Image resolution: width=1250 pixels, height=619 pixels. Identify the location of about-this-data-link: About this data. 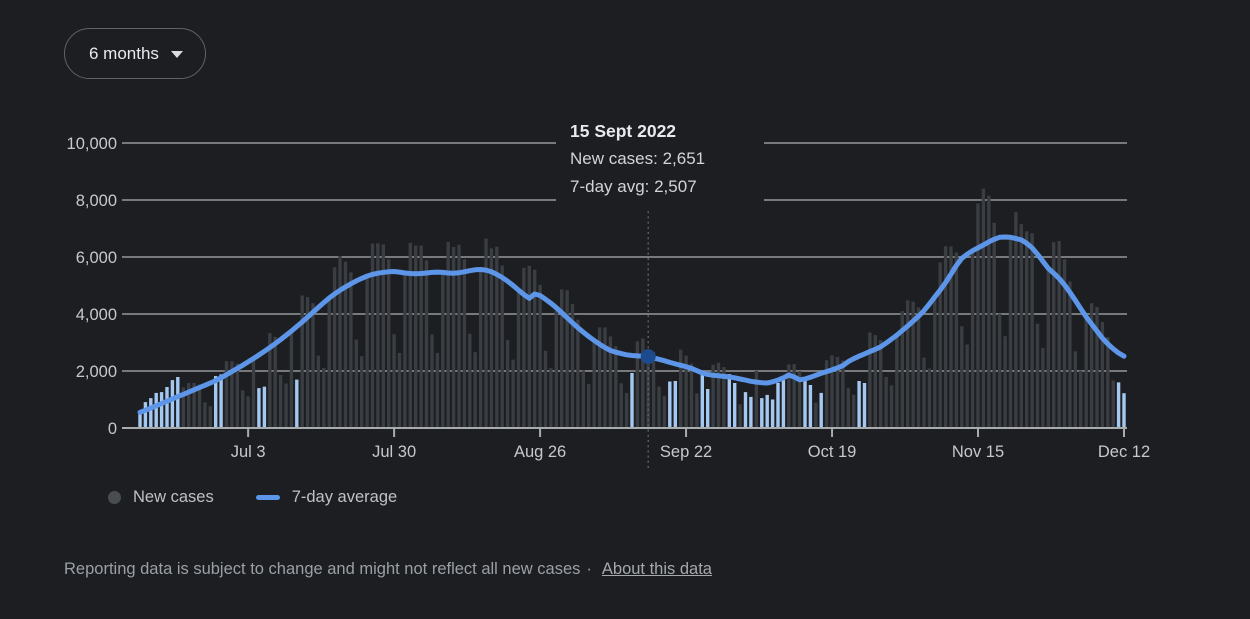
(656, 569).